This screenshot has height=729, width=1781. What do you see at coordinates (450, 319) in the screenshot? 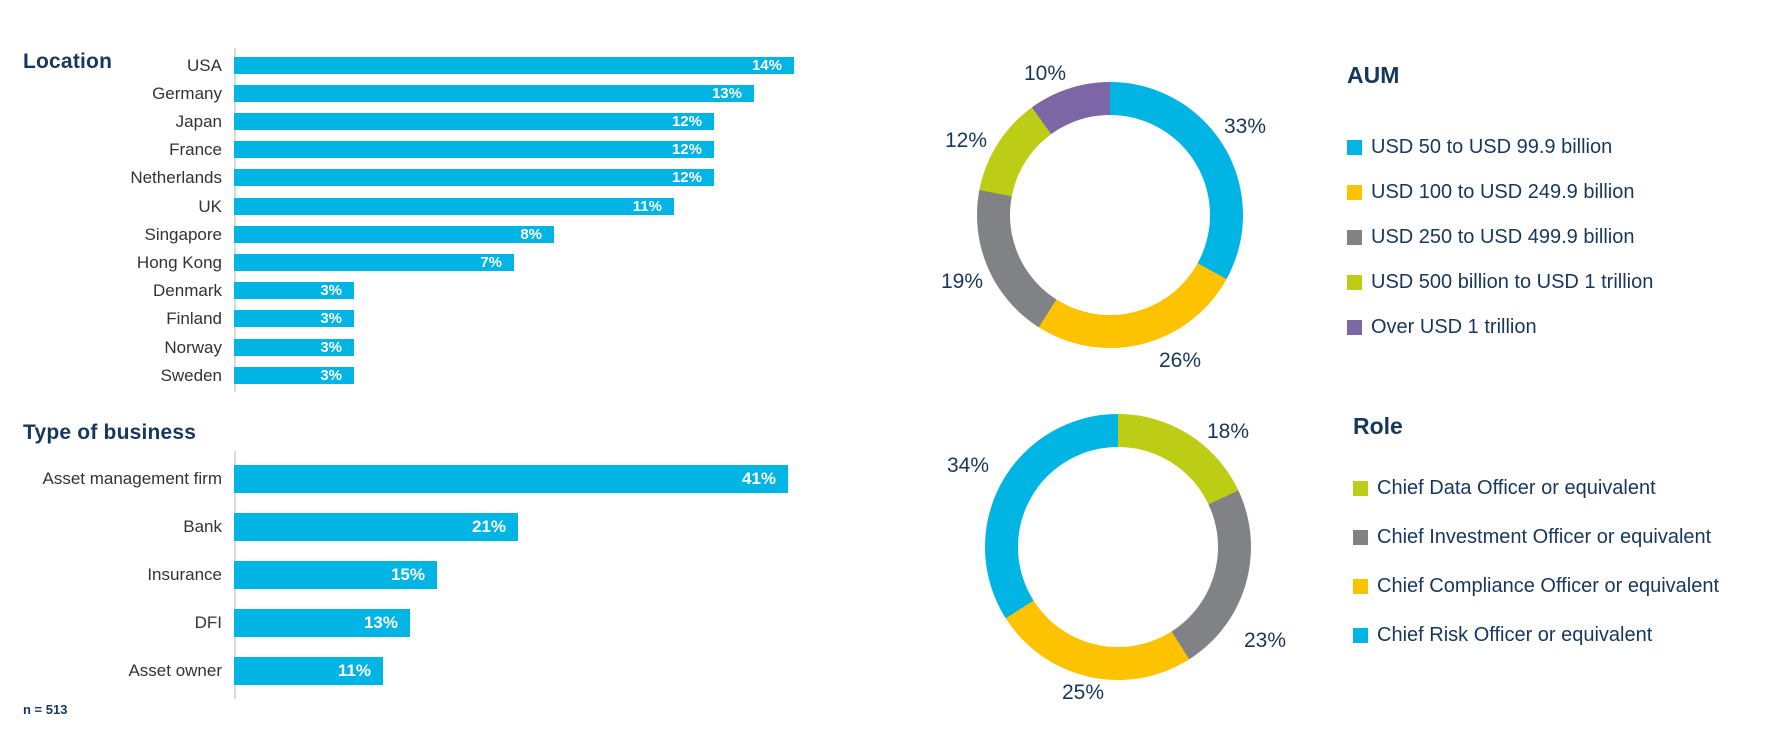
I see `bar-row: Finland 3%` at bounding box center [450, 319].